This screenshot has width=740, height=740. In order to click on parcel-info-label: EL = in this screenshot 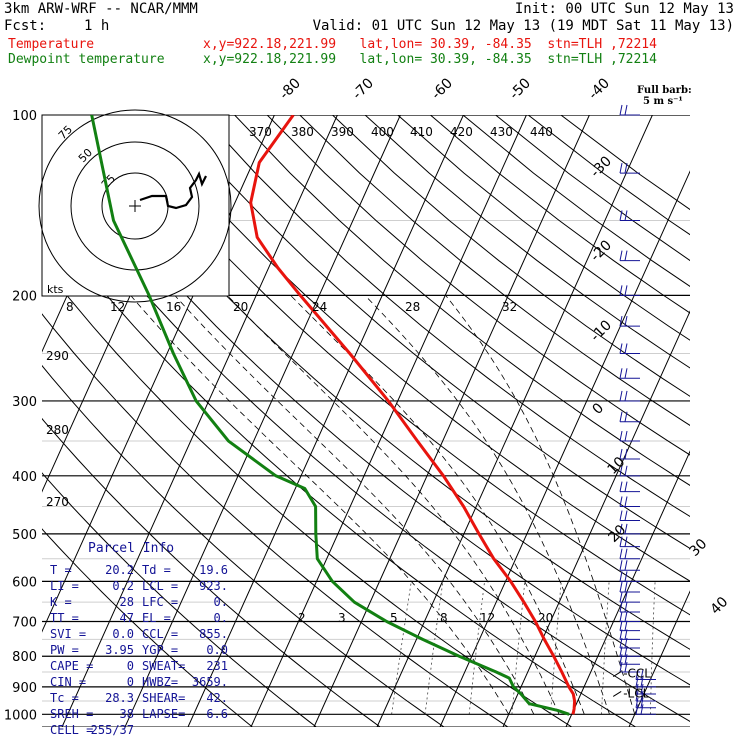, I will do `click(156, 618)`.